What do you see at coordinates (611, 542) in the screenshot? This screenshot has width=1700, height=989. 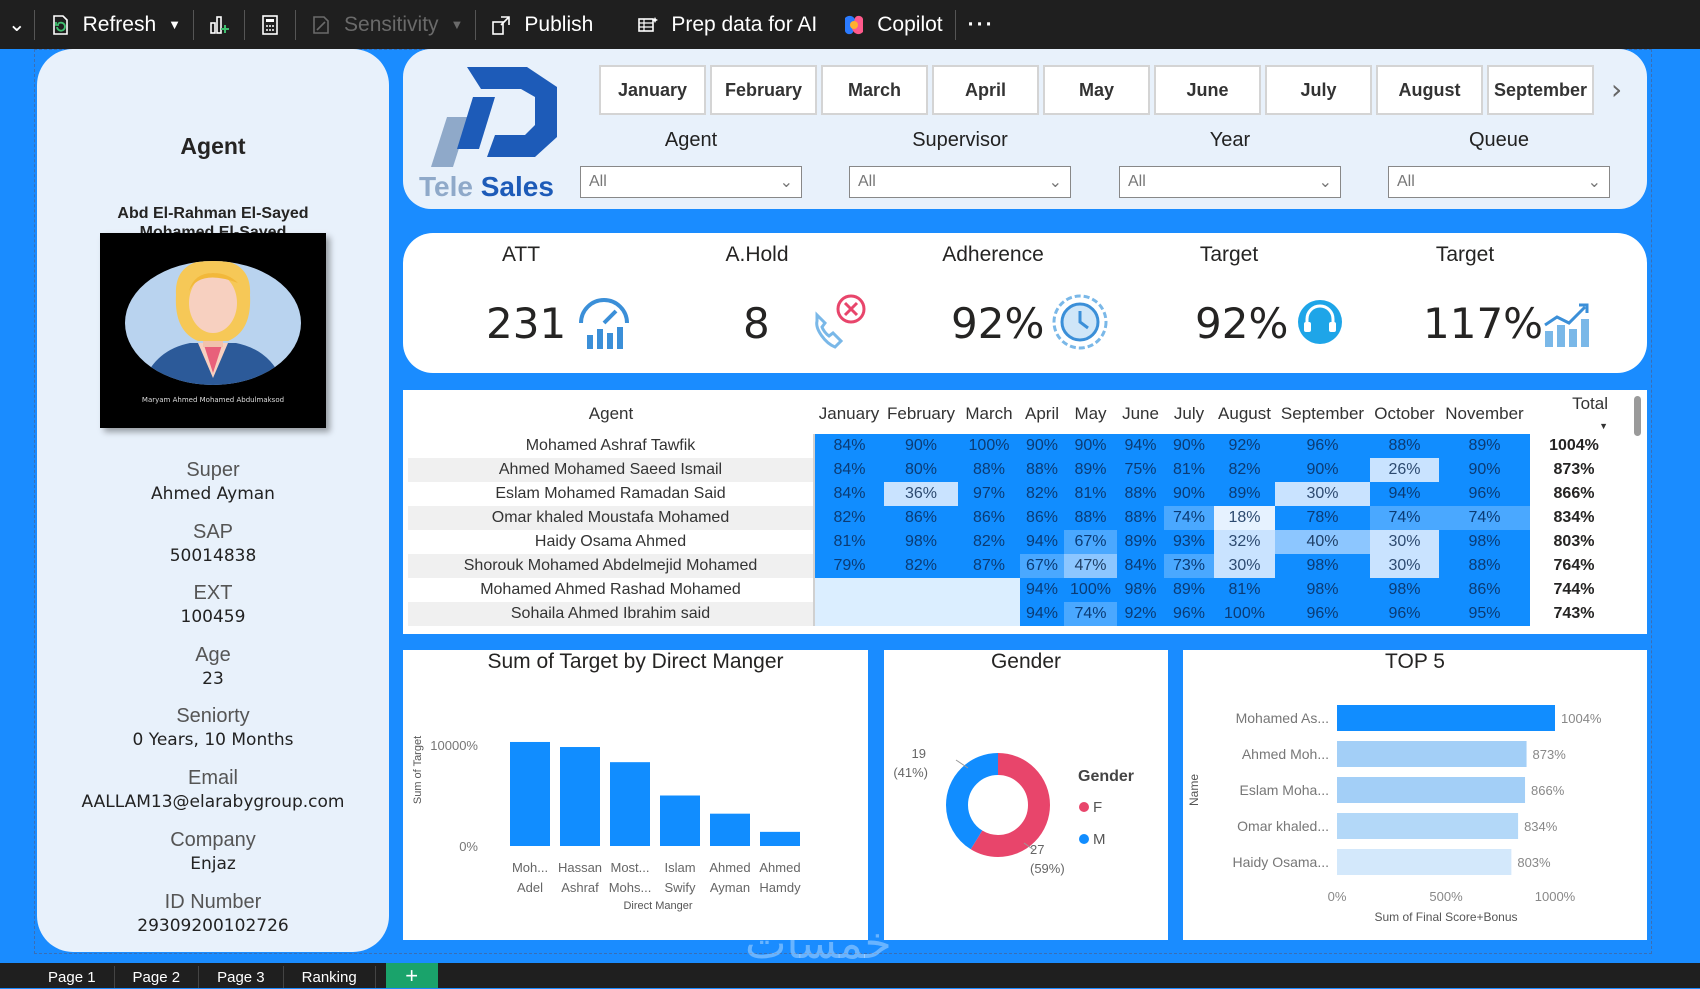 I see `agent-cell: Haidy Osama Ahmed` at bounding box center [611, 542].